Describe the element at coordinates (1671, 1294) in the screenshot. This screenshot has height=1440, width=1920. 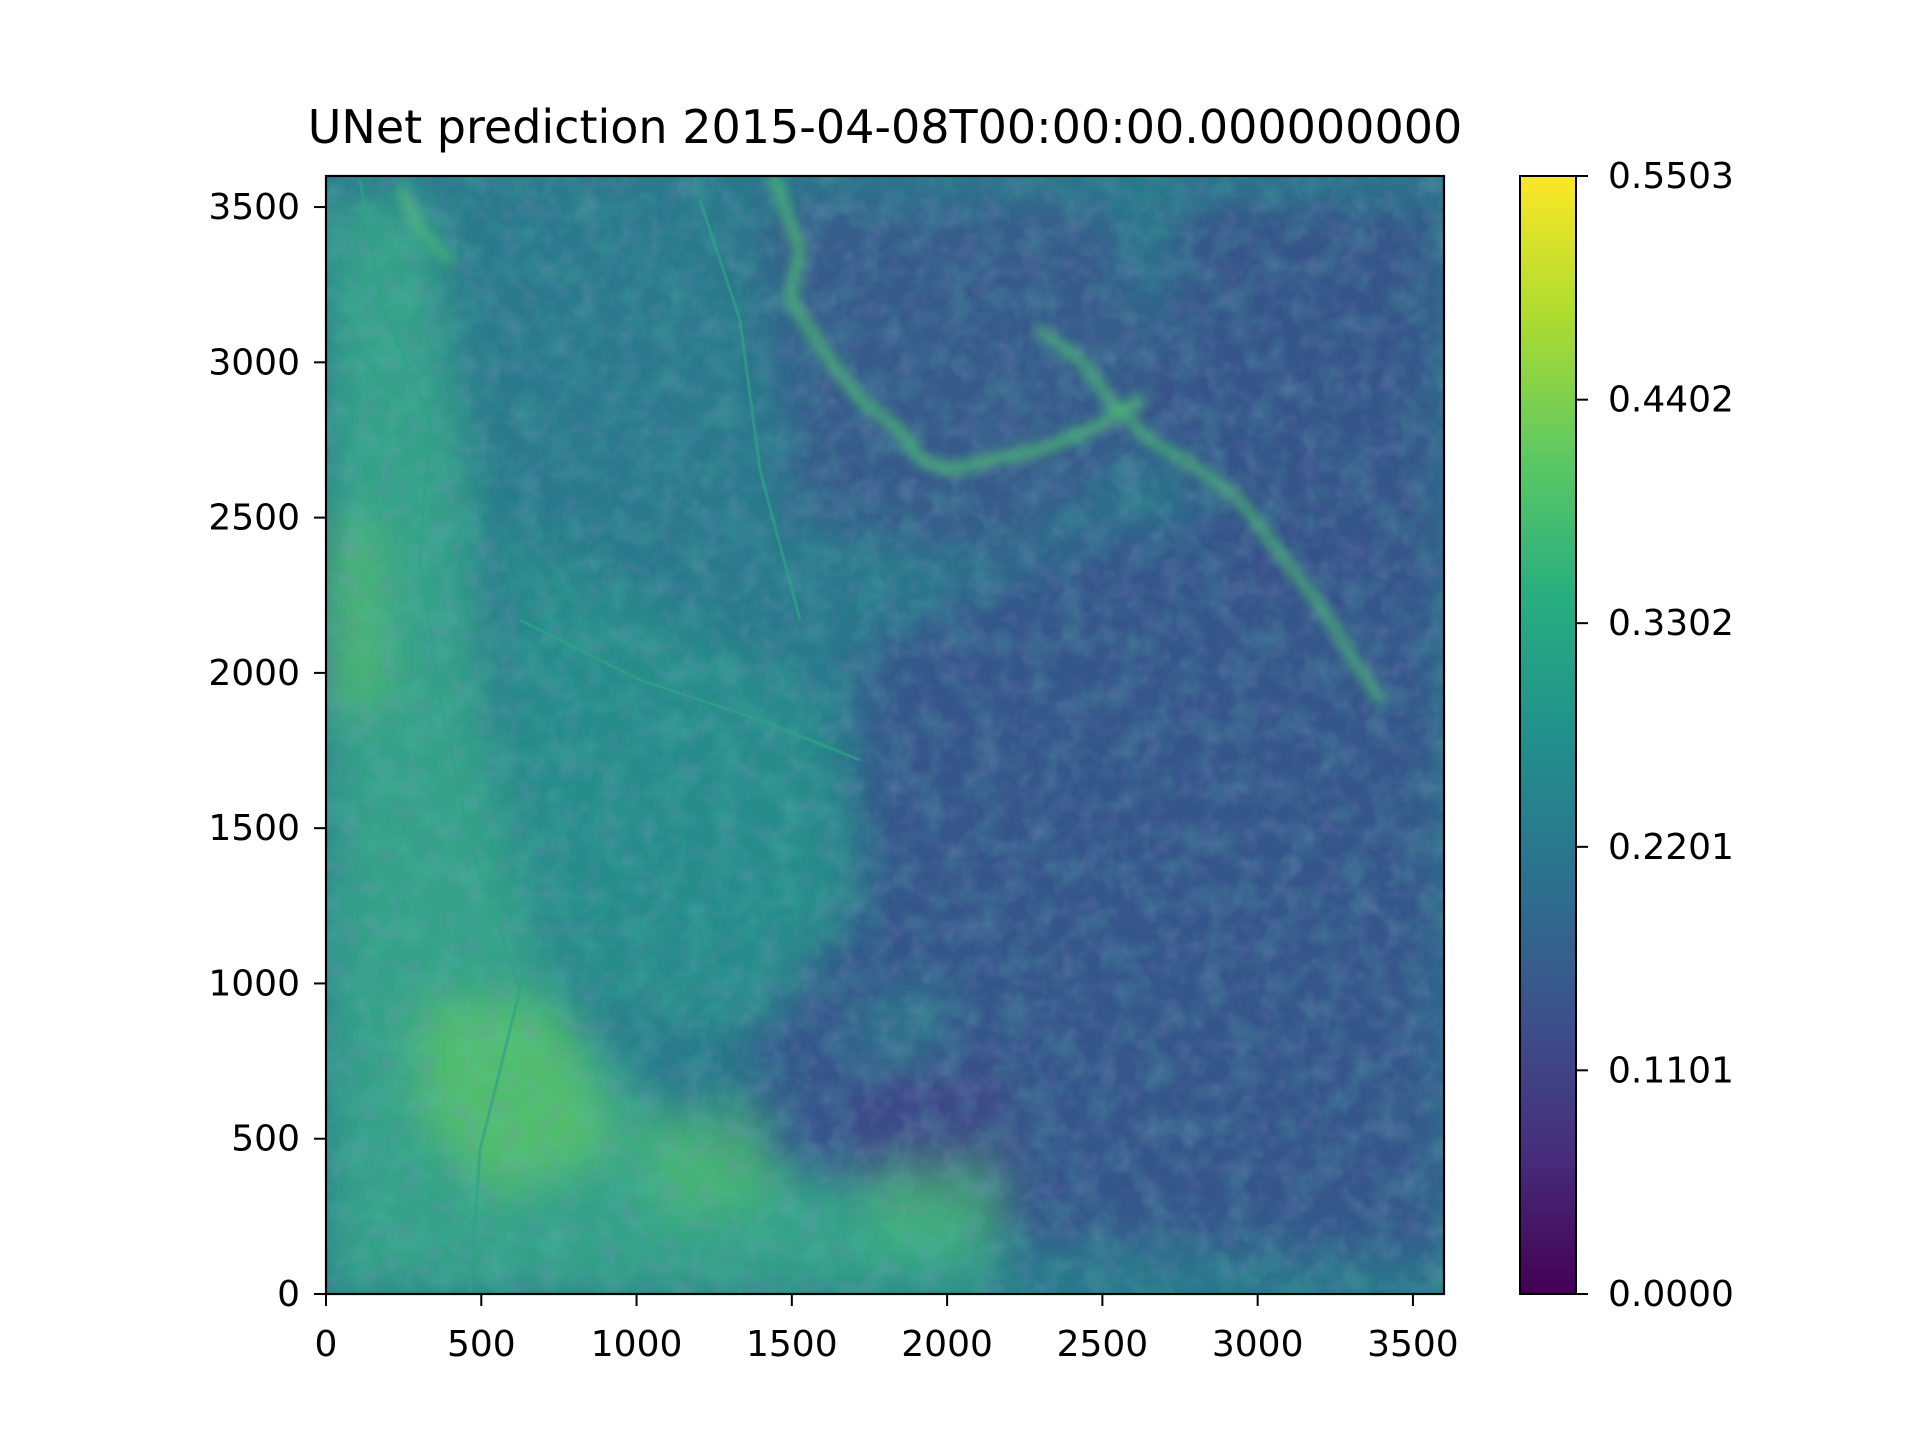
I see `colorbar-tick-label-0: 0.0000` at that location.